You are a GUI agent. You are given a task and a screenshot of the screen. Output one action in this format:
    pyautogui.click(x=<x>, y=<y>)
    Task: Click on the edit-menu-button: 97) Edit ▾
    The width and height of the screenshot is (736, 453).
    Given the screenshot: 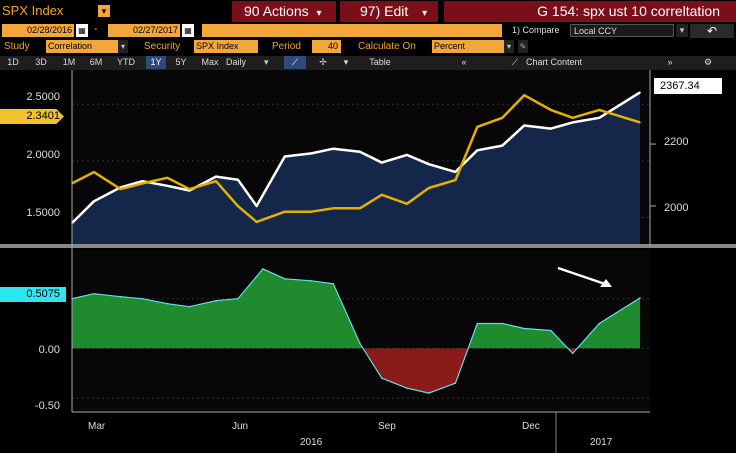 What is the action you would take?
    pyautogui.click(x=389, y=11)
    